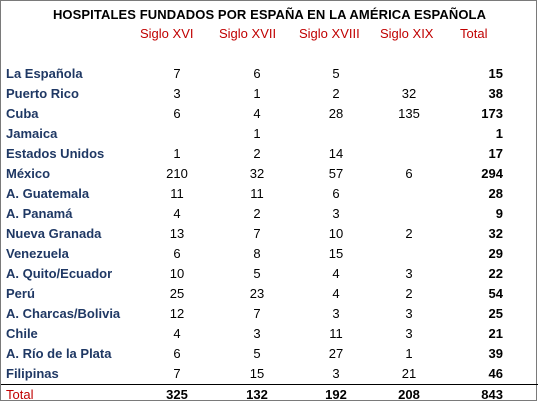 The image size is (540, 403). Describe the element at coordinates (336, 394) in the screenshot. I see `total-siglo-xviii: 192` at that location.